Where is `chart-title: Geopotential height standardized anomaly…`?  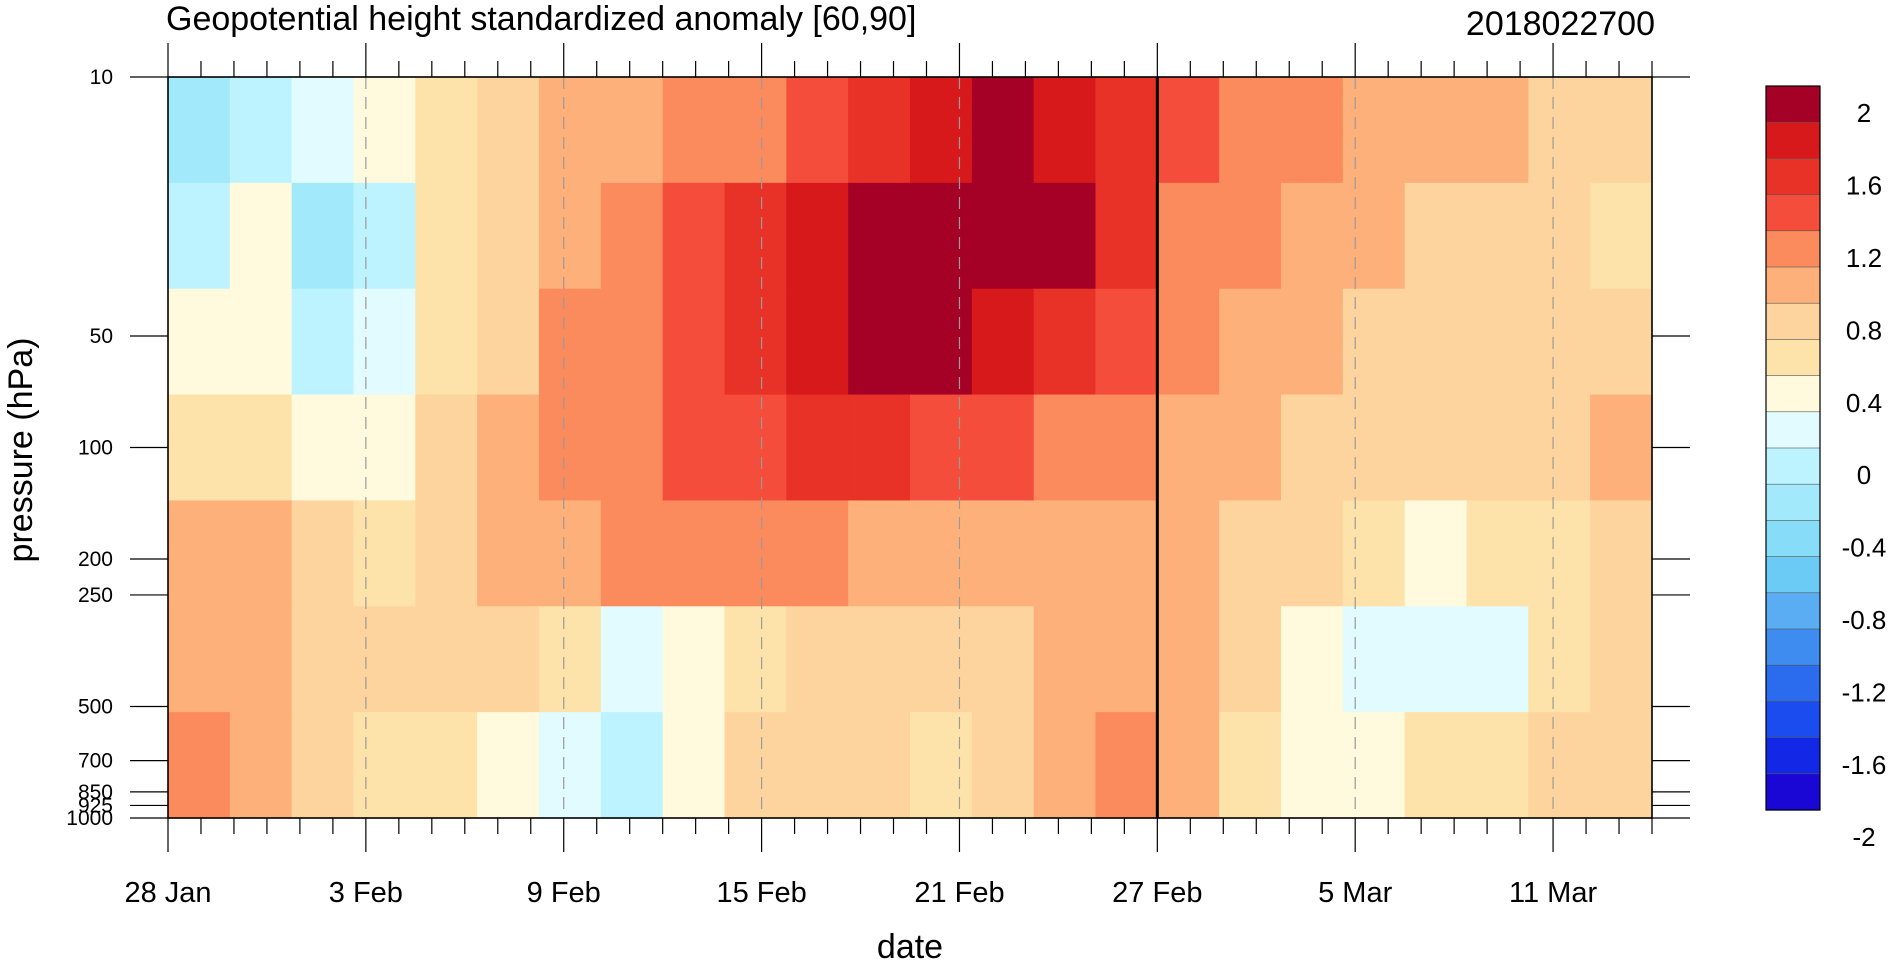 chart-title: Geopotential height standardized anomaly… is located at coordinates (541, 19).